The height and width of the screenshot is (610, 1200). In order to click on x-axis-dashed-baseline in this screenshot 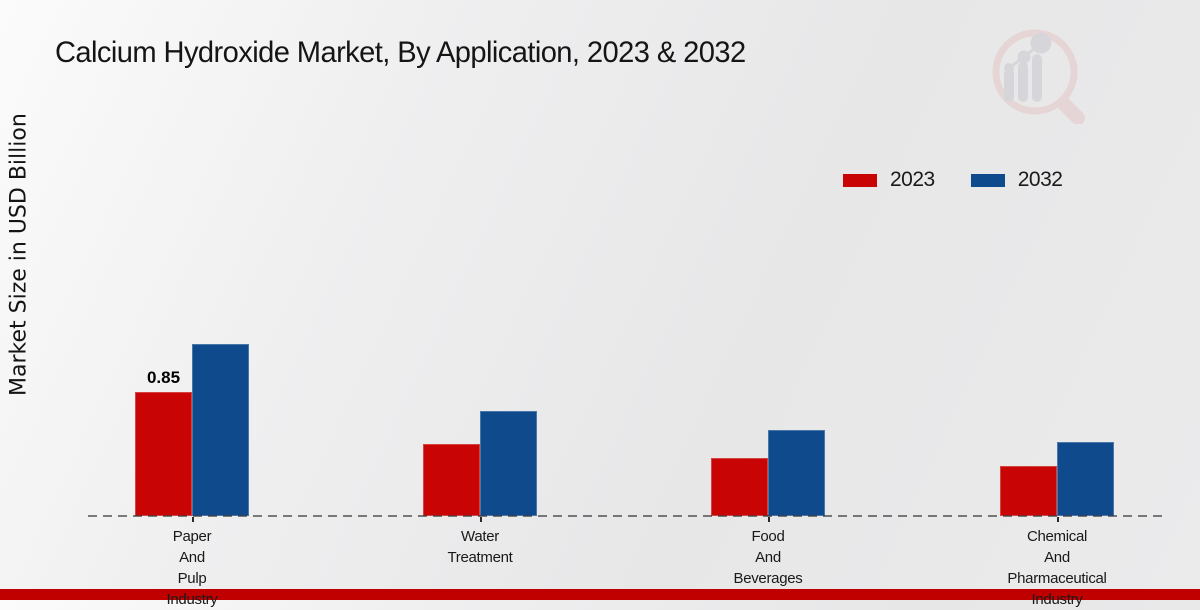, I will do `click(626, 516)`.